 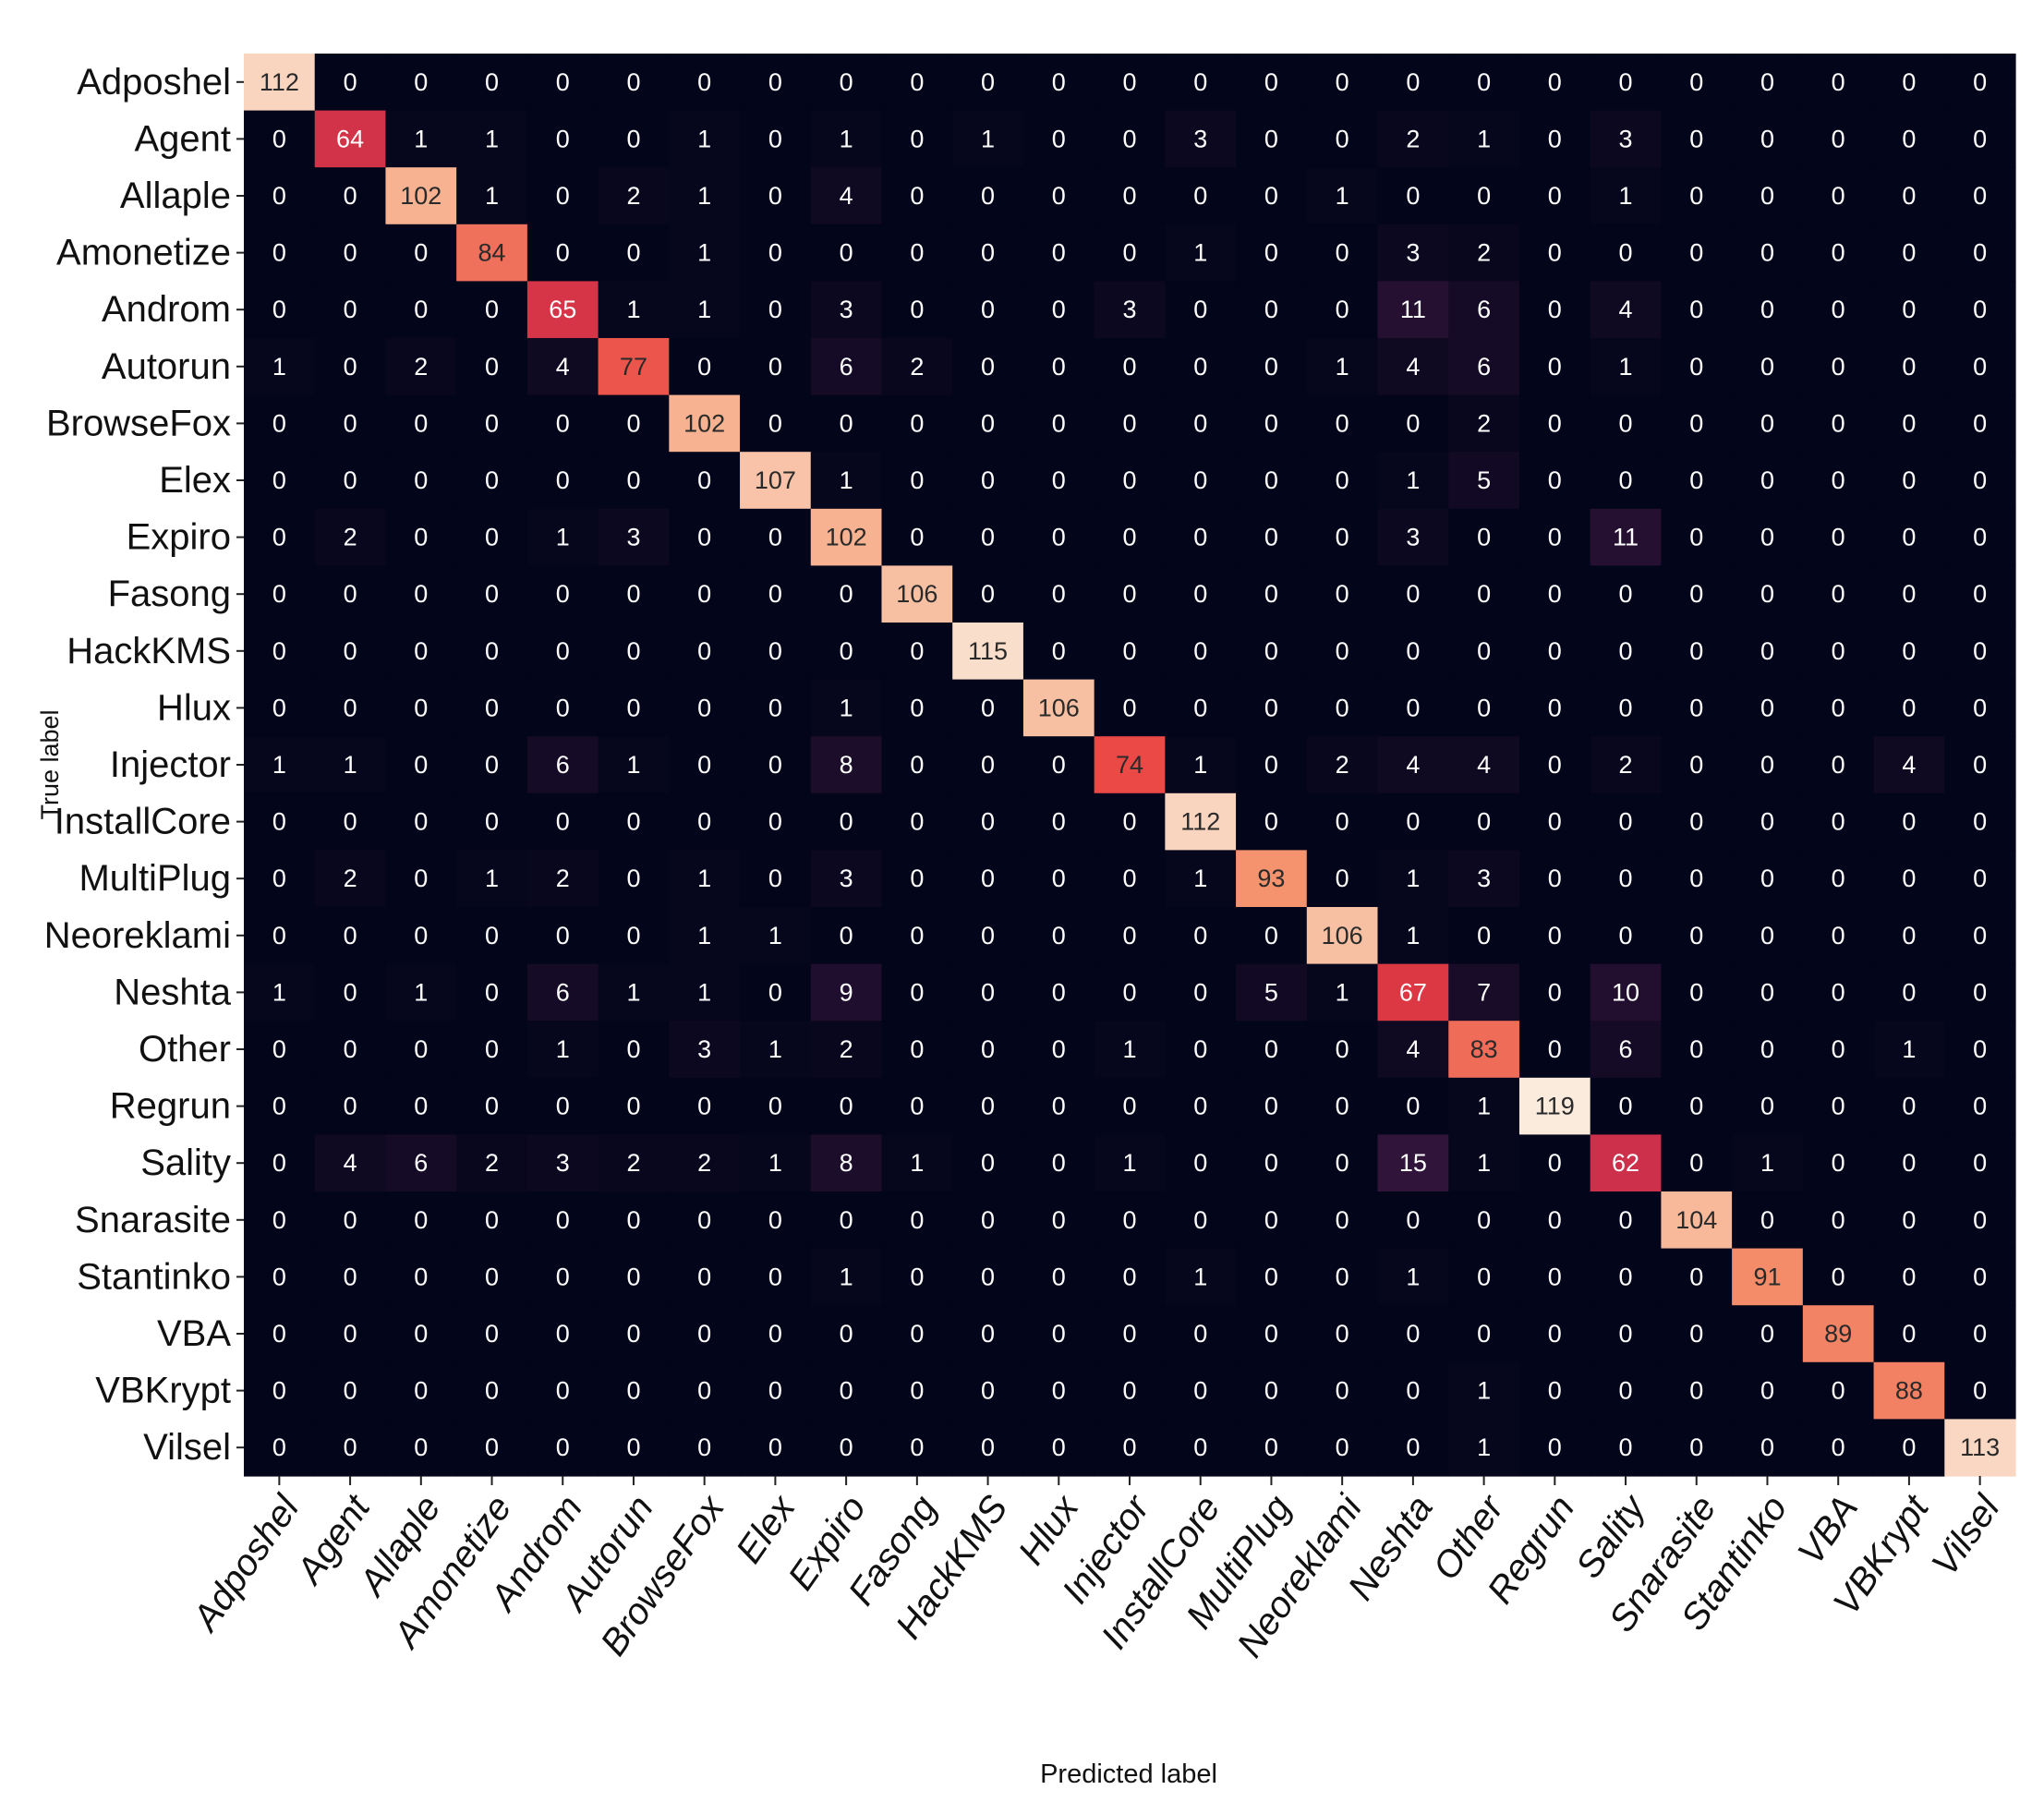 I want to click on cell-value: 1, so click(x=421, y=992).